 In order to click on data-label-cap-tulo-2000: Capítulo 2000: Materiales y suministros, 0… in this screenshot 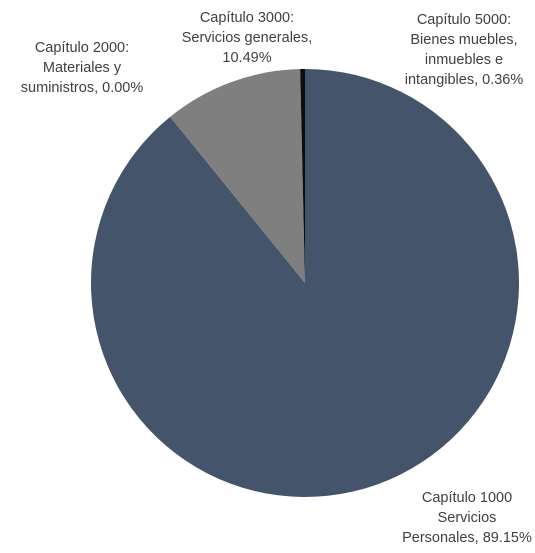, I will do `click(82, 68)`.